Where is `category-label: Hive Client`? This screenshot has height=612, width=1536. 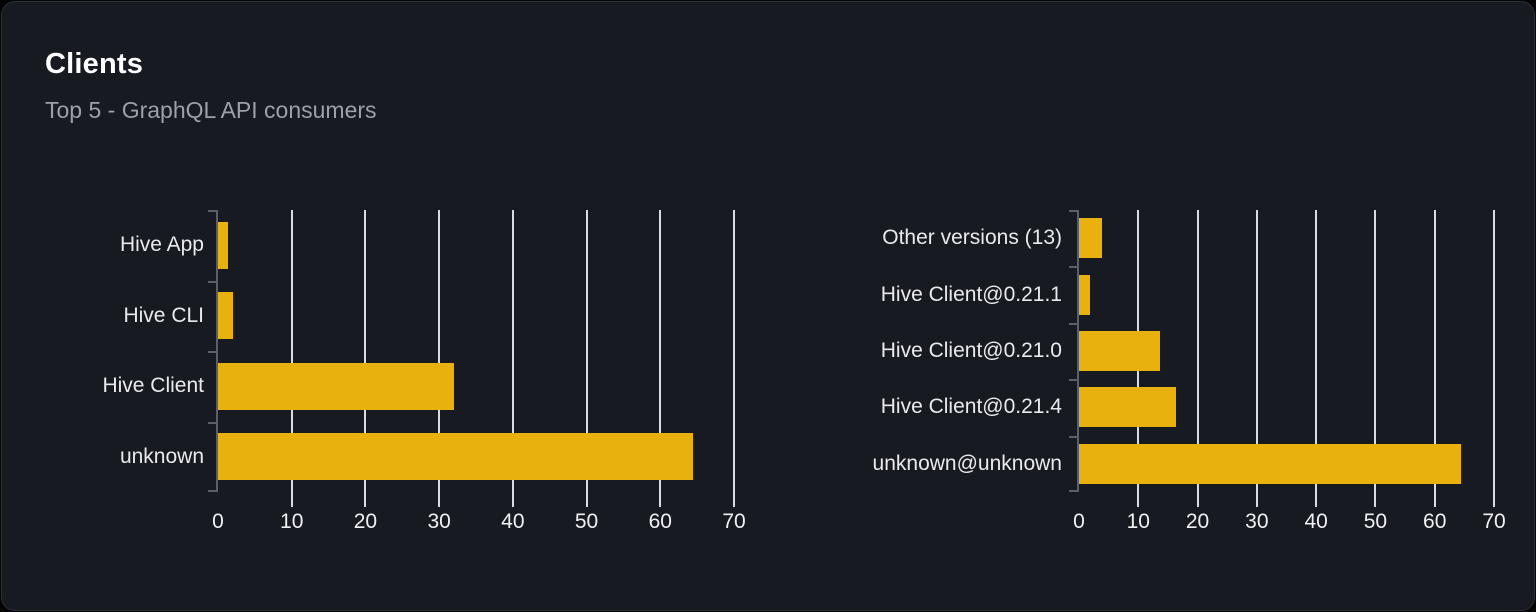
category-label: Hive Client is located at coordinates (153, 386).